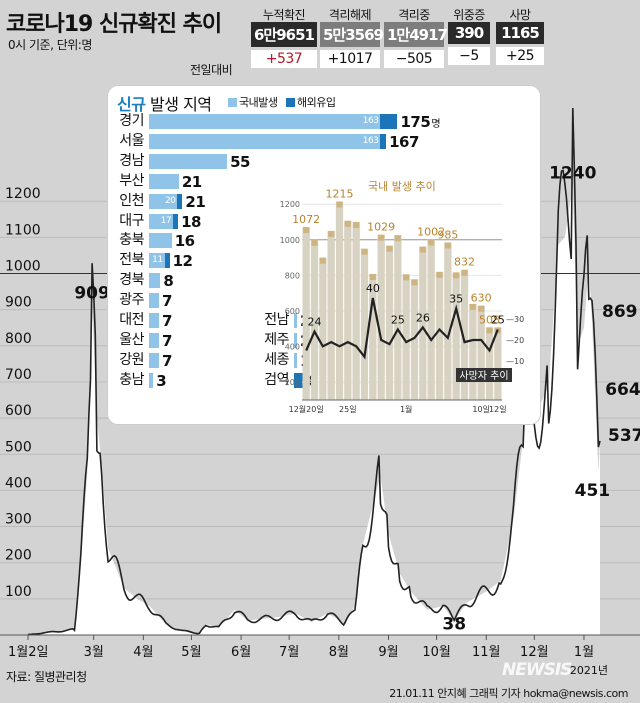 This screenshot has width=640, height=703. What do you see at coordinates (18, 375) in the screenshot?
I see `y-tick-label: 700` at bounding box center [18, 375].